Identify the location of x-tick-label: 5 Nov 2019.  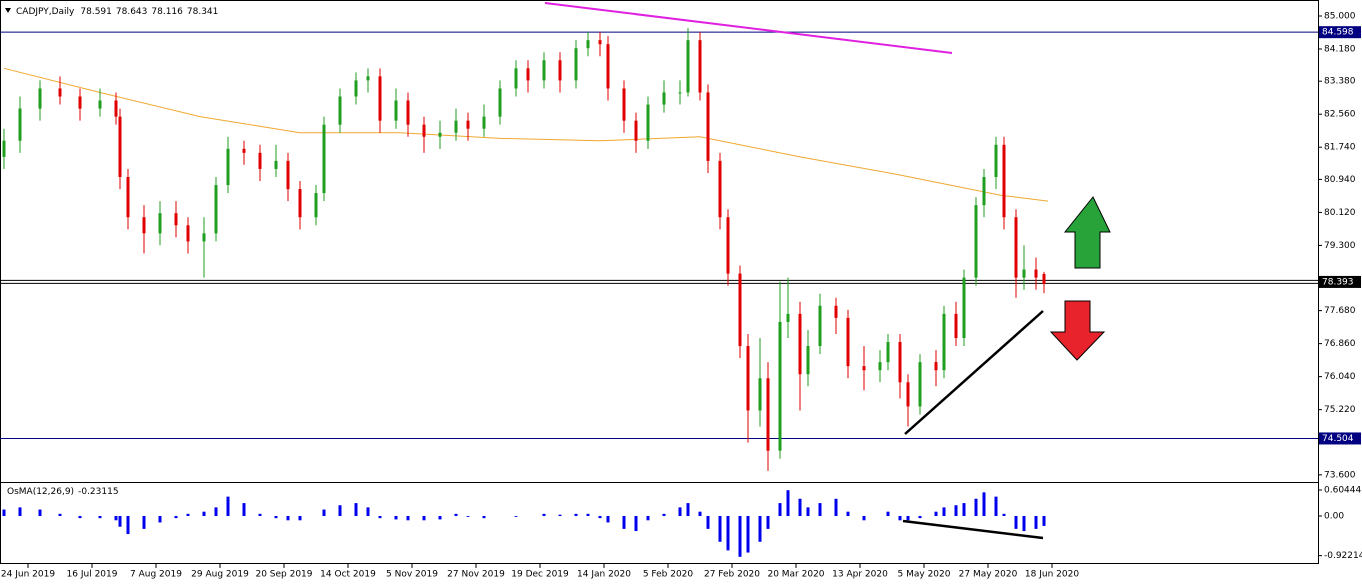
(412, 575).